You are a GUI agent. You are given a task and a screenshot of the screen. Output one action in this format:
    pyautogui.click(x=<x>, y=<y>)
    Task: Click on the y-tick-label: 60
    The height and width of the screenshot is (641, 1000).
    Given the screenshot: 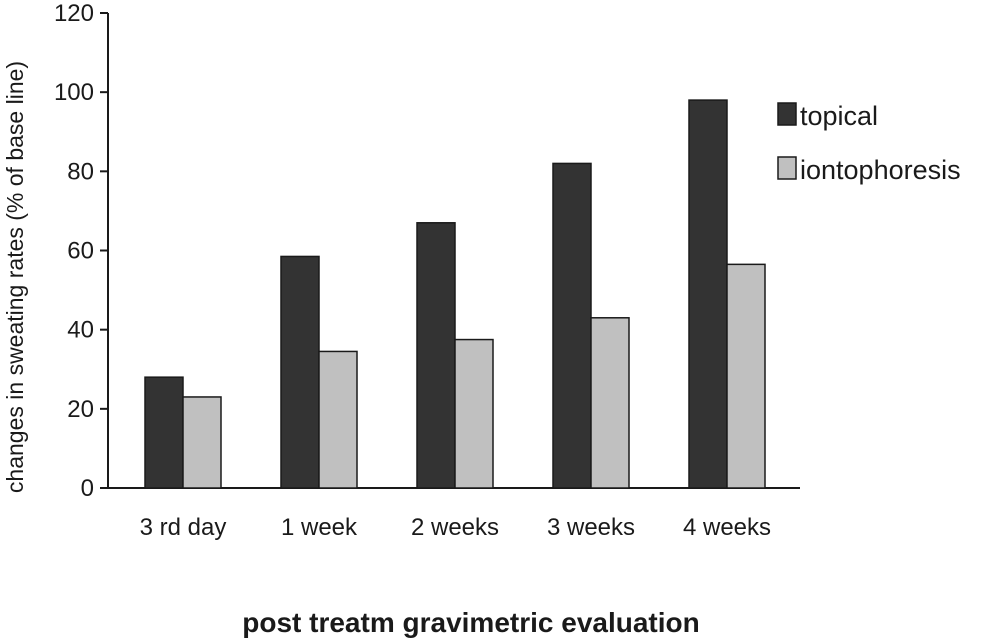 What is the action you would take?
    pyautogui.click(x=80, y=251)
    